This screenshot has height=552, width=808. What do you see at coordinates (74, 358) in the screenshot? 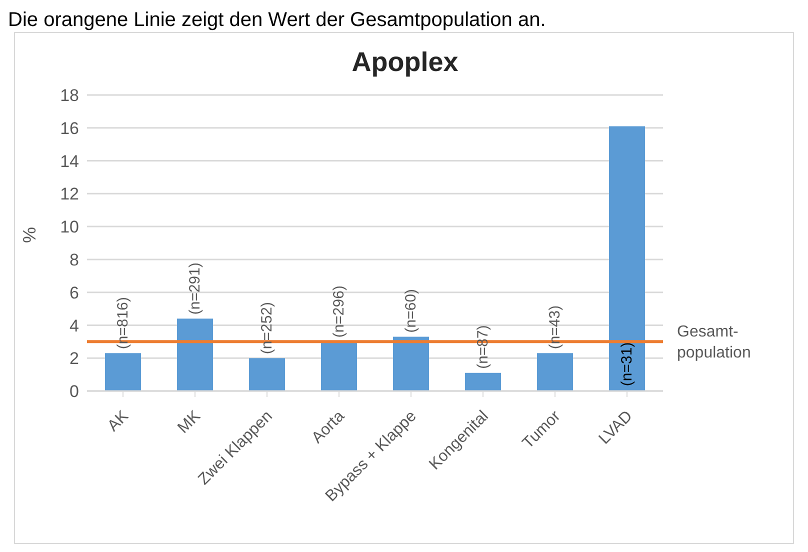
I see `y-tick-label: 2` at bounding box center [74, 358].